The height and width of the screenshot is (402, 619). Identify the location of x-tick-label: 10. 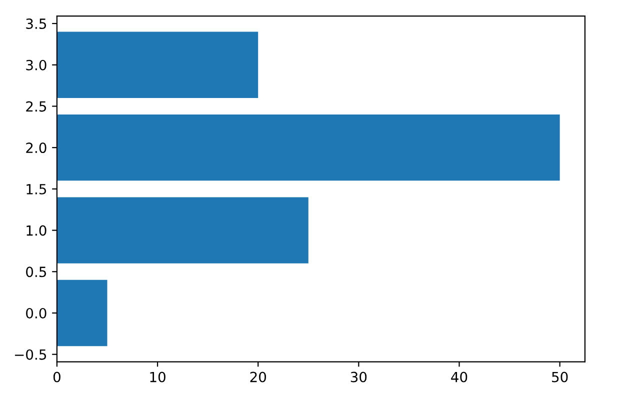
(158, 377).